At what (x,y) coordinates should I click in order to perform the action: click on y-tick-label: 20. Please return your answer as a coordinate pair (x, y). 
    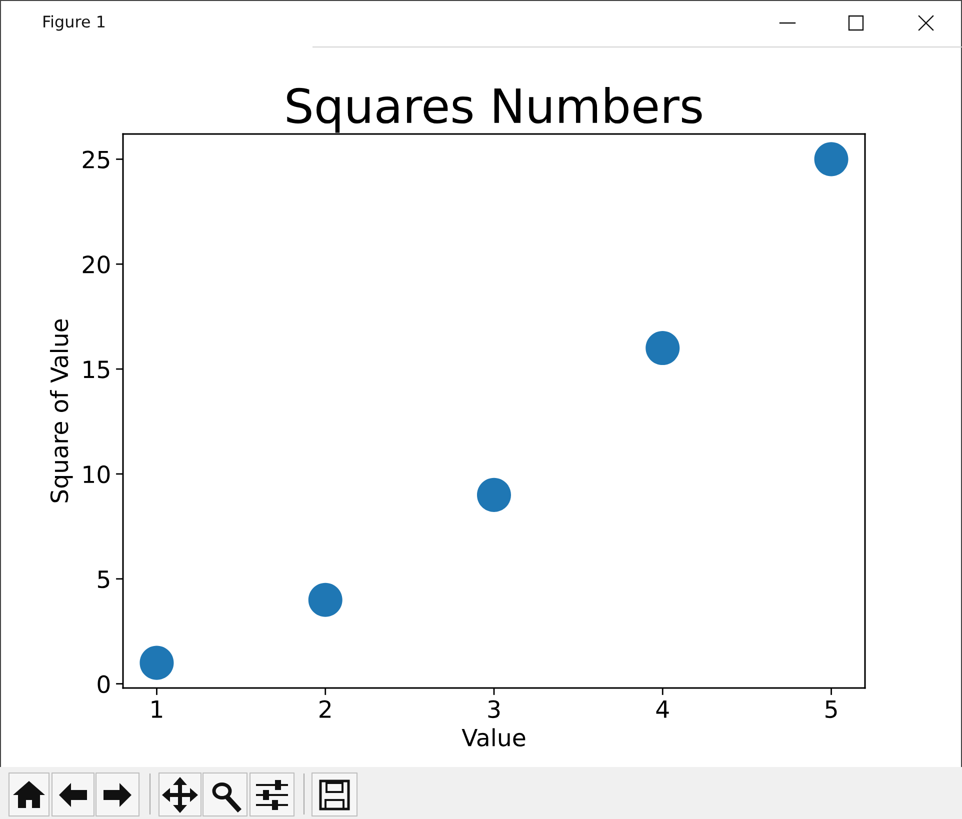
    Looking at the image, I should click on (96, 265).